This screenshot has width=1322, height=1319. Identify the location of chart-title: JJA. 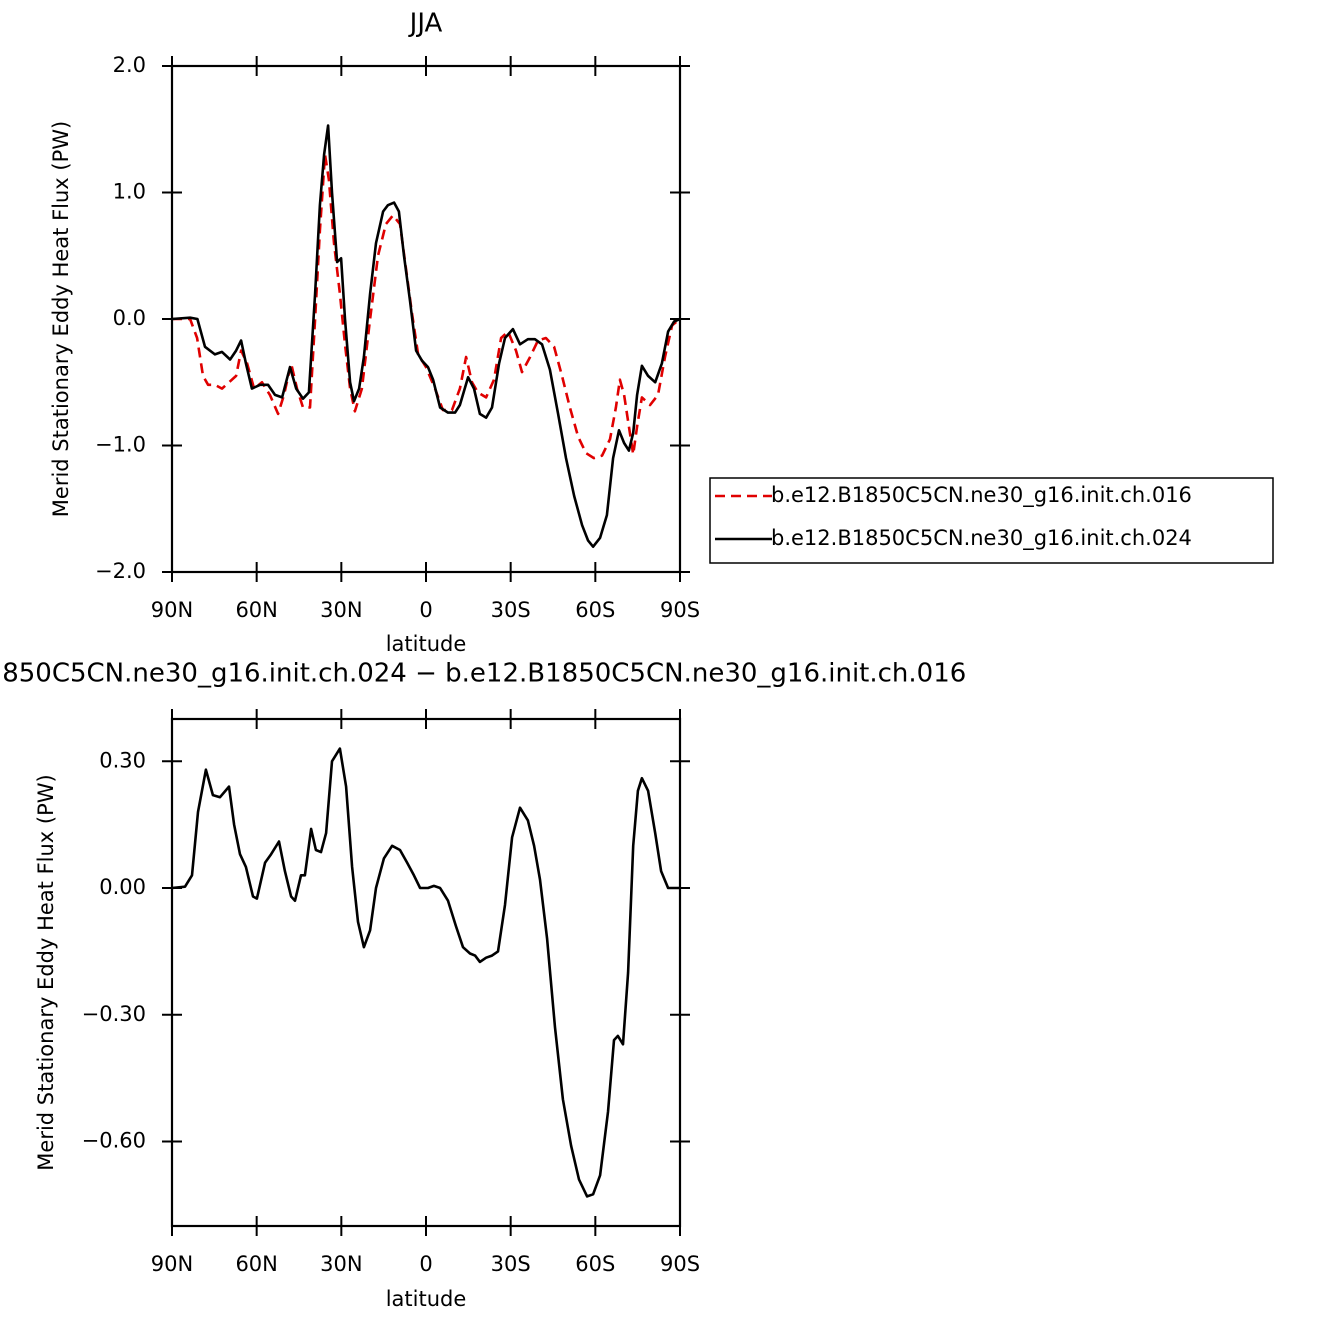
(425, 24).